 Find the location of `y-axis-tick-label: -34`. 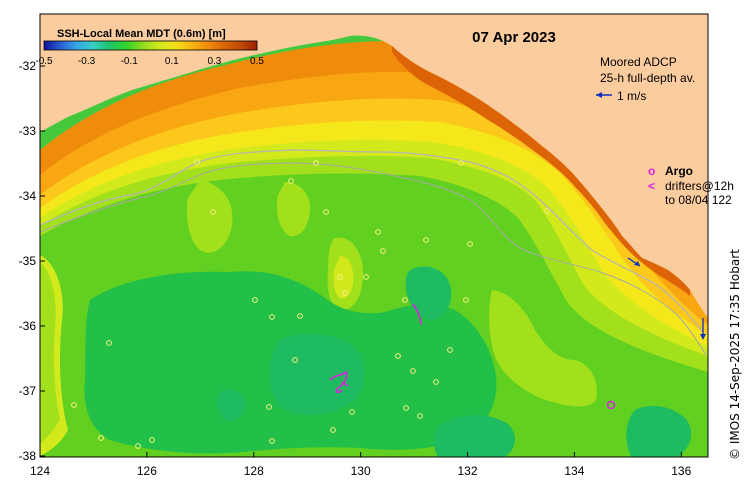

y-axis-tick-label: -34 is located at coordinates (28, 196).